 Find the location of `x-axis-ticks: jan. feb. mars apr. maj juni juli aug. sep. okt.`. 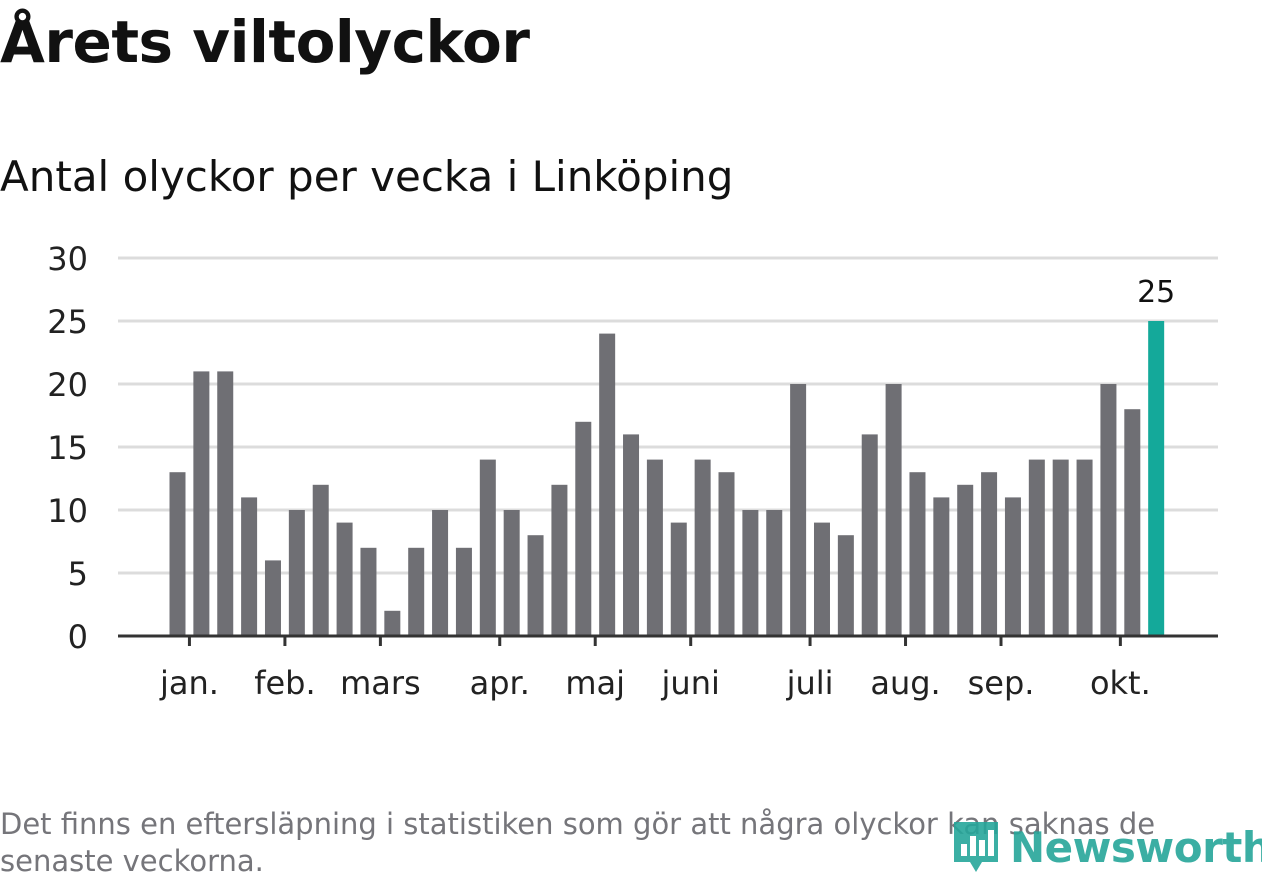

x-axis-ticks: jan. feb. mars apr. maj juni juli aug. sep. okt. is located at coordinates (655, 669).